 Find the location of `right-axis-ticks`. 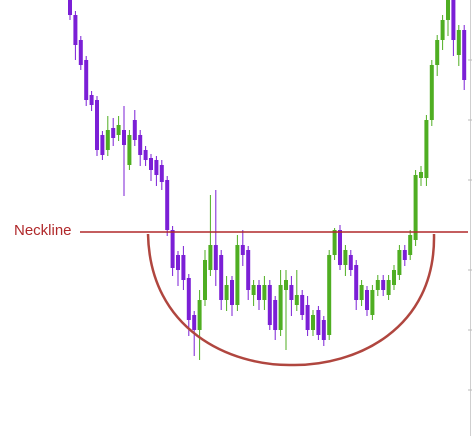

right-axis-ticks is located at coordinates (470, 225).